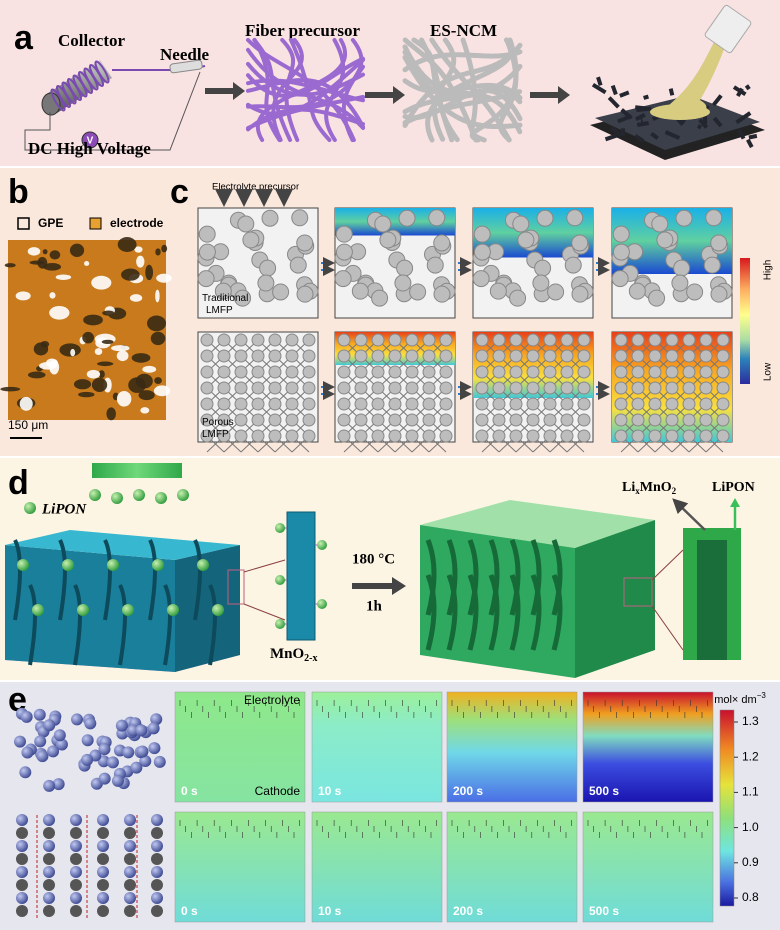  Describe the element at coordinates (648, 747) in the screenshot. I see `heatmap` at that location.